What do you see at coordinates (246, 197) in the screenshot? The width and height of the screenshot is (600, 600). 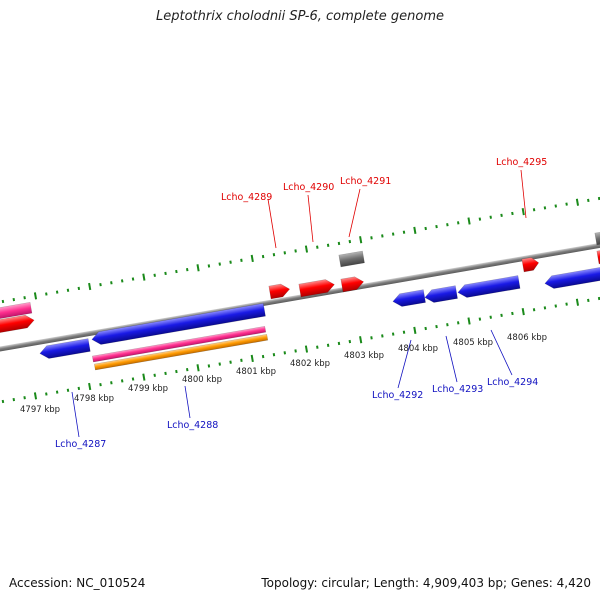 I see `forward-gene-label: Lcho_4289` at bounding box center [246, 197].